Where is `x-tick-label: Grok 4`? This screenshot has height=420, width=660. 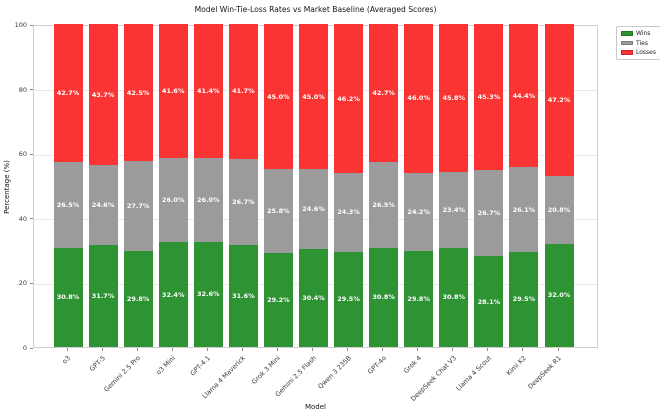
x-tick-label: Grok 4 is located at coordinates (360, 363).